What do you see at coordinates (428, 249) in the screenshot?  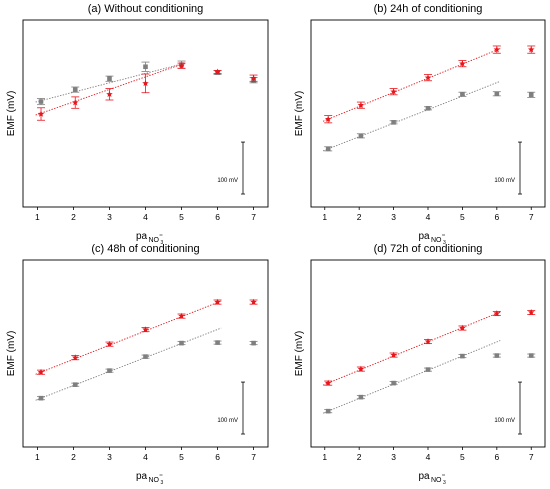 I see `panel-title: (d) 72h of conditioning` at bounding box center [428, 249].